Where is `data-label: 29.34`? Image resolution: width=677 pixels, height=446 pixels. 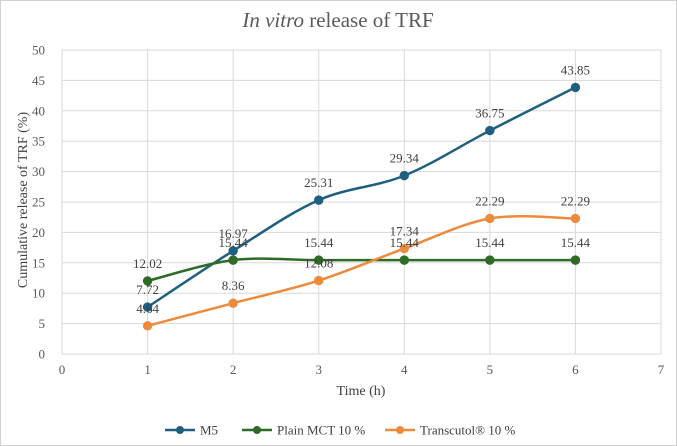
data-label: 29.34 is located at coordinates (405, 158).